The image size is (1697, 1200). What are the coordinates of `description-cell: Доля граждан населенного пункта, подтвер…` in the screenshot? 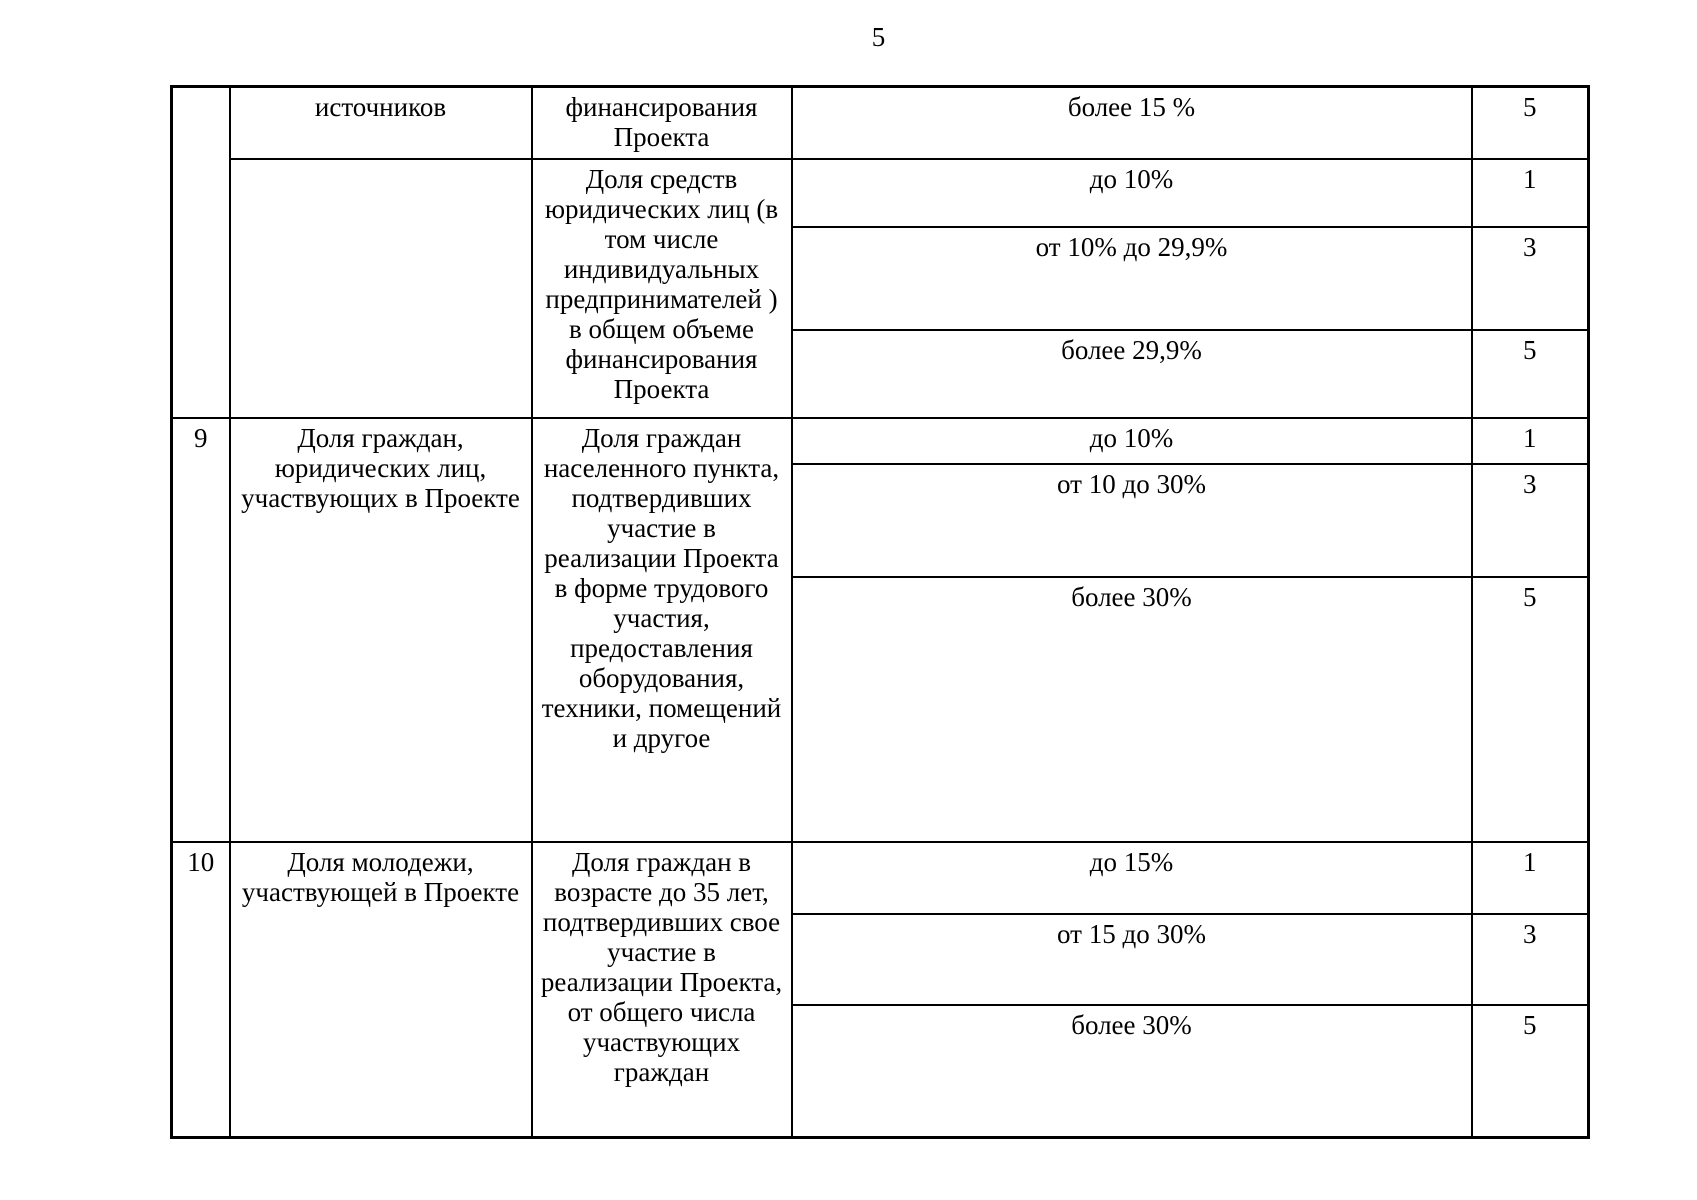 It's located at (661, 630).